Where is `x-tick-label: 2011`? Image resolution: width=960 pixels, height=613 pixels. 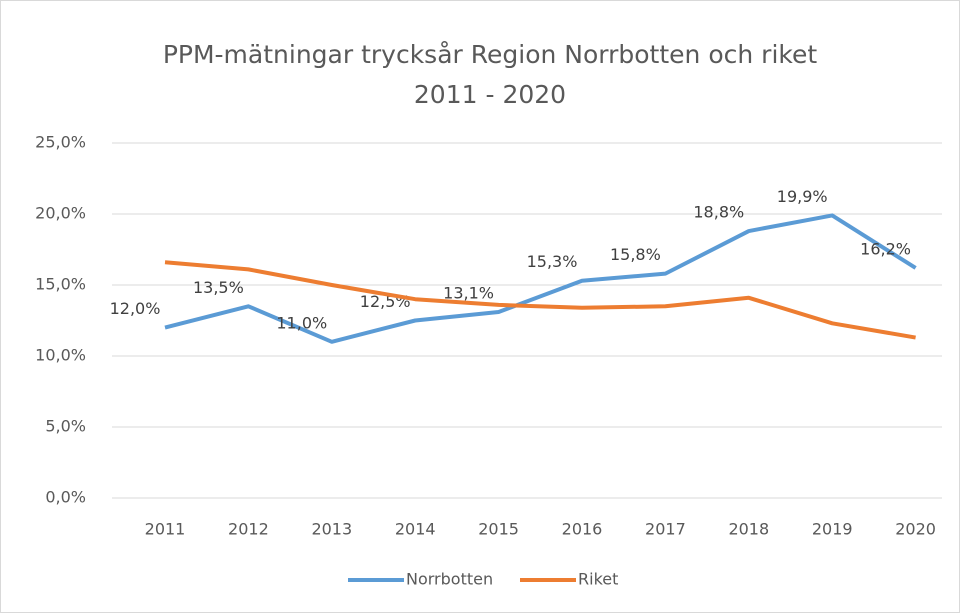 x-tick-label: 2011 is located at coordinates (165, 529).